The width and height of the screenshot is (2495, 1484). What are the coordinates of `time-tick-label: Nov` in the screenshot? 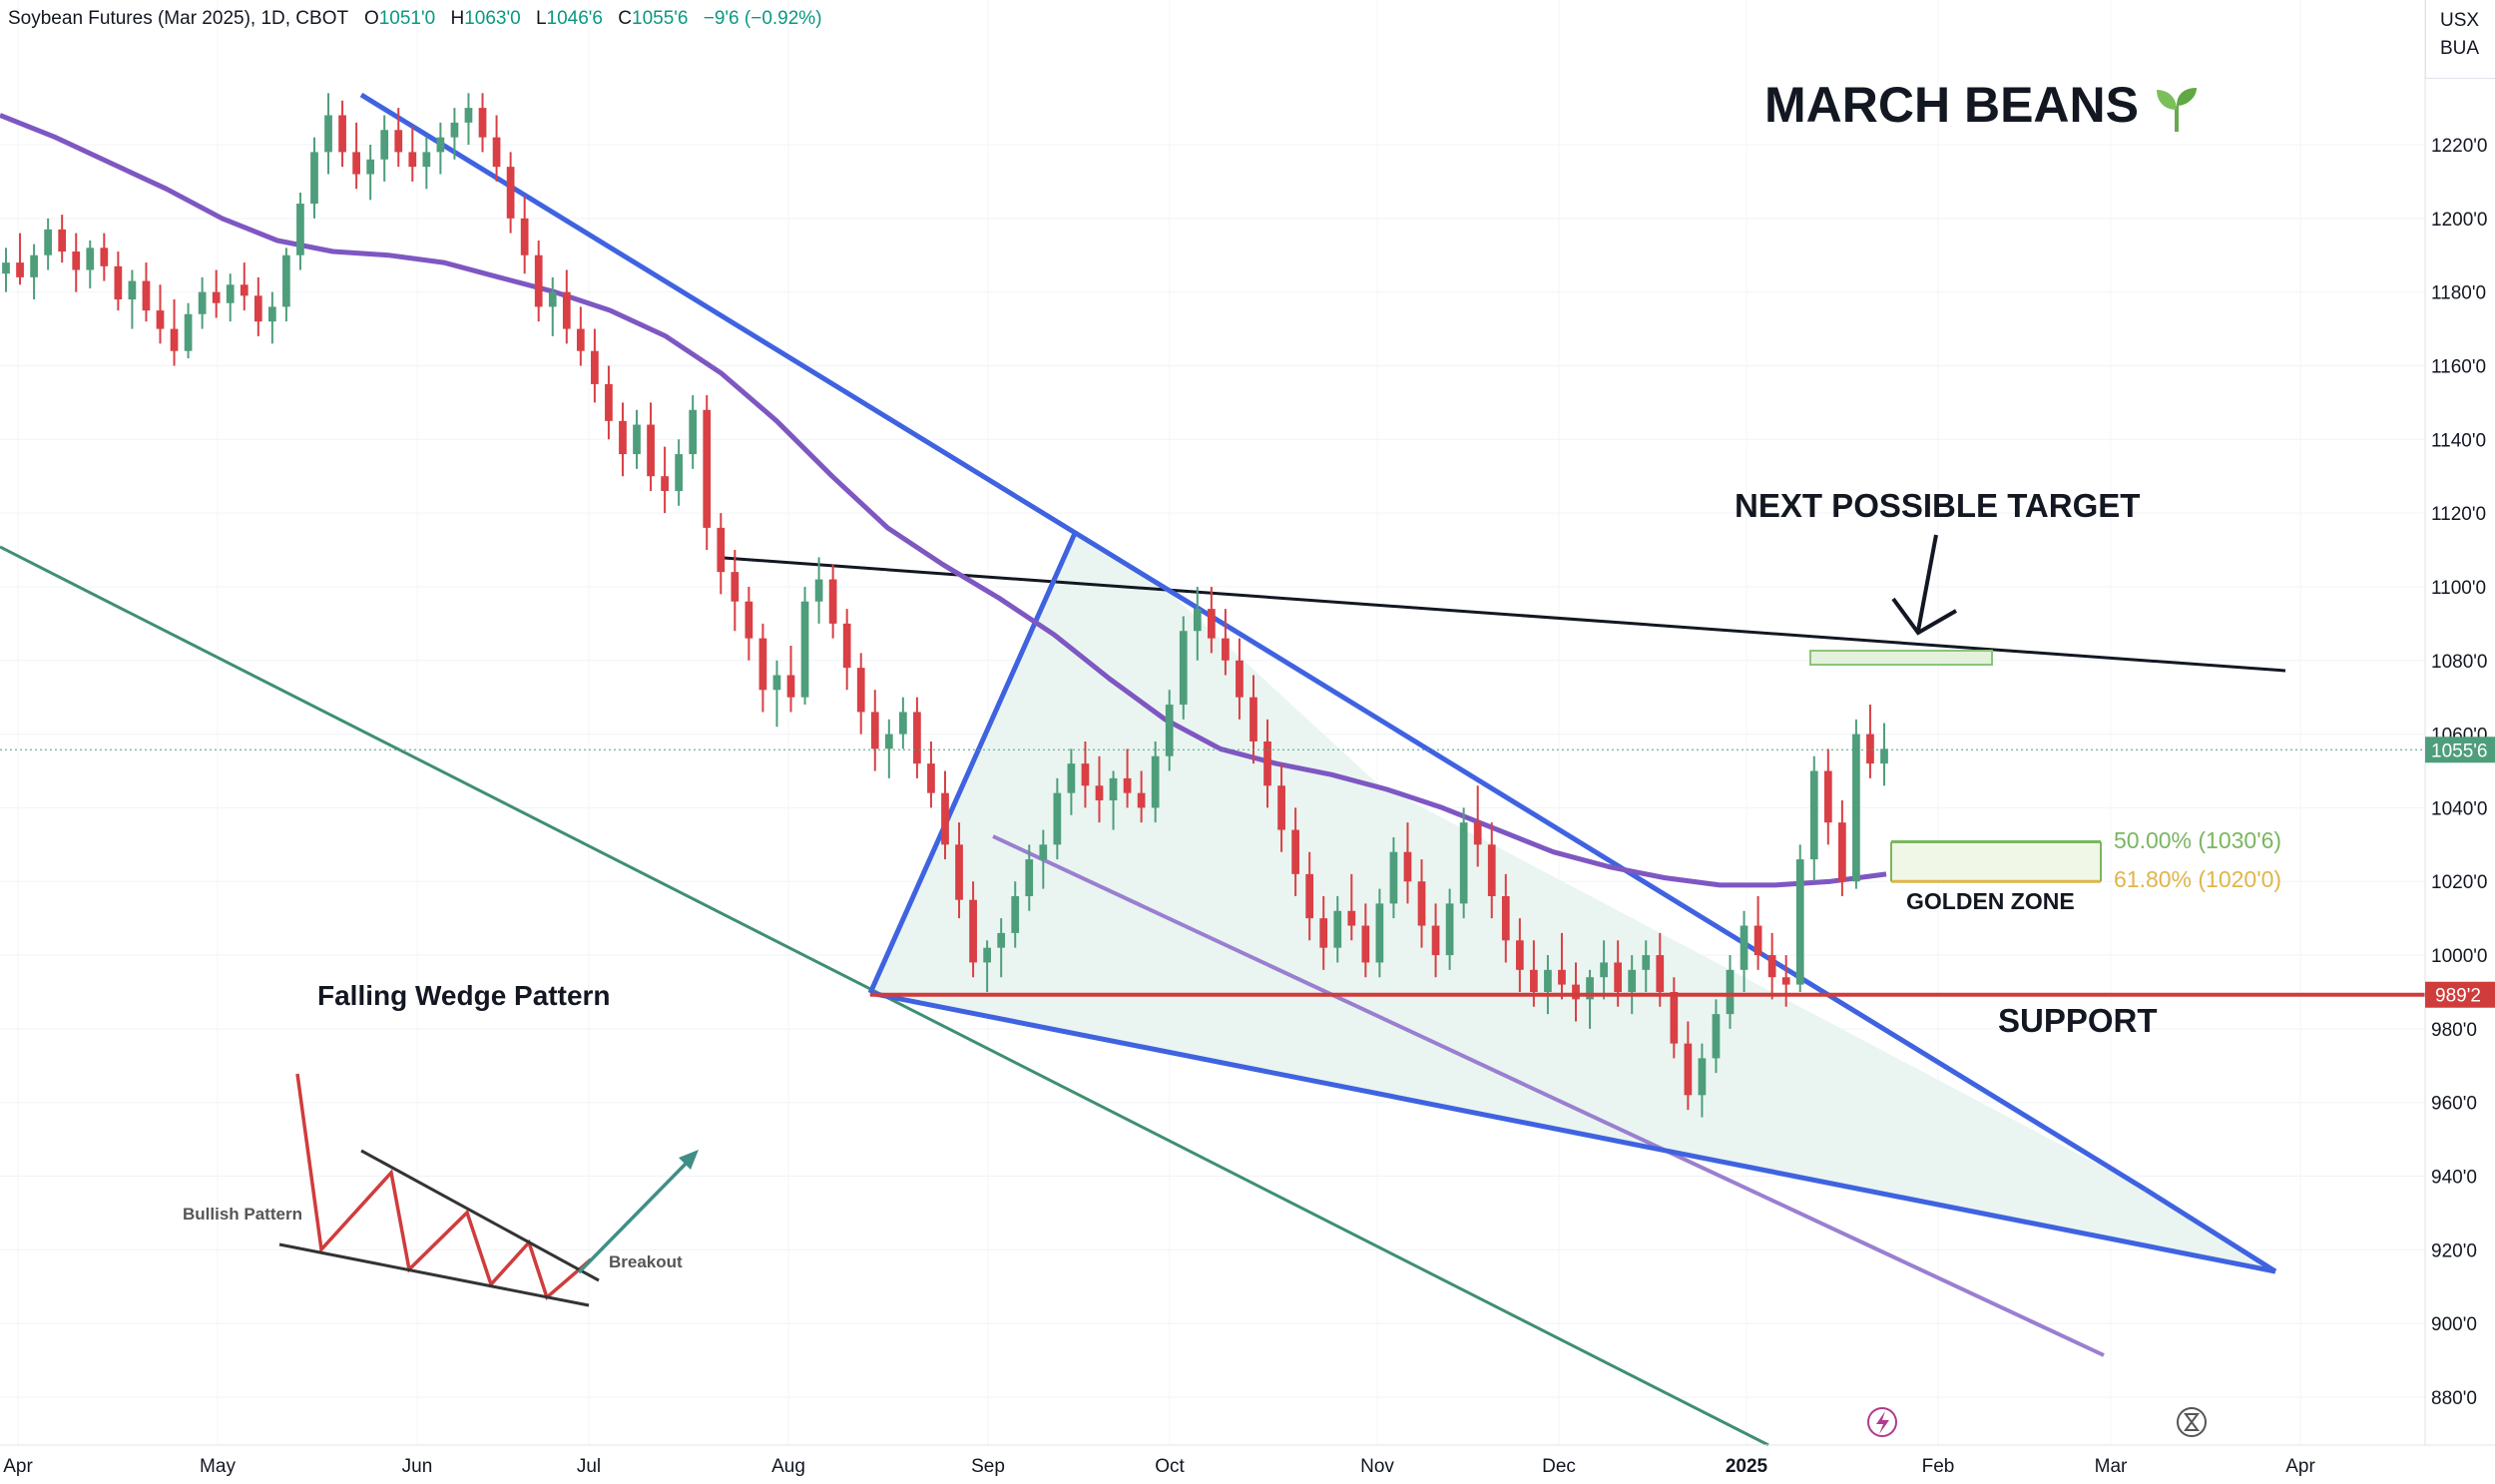 It's located at (1377, 1466).